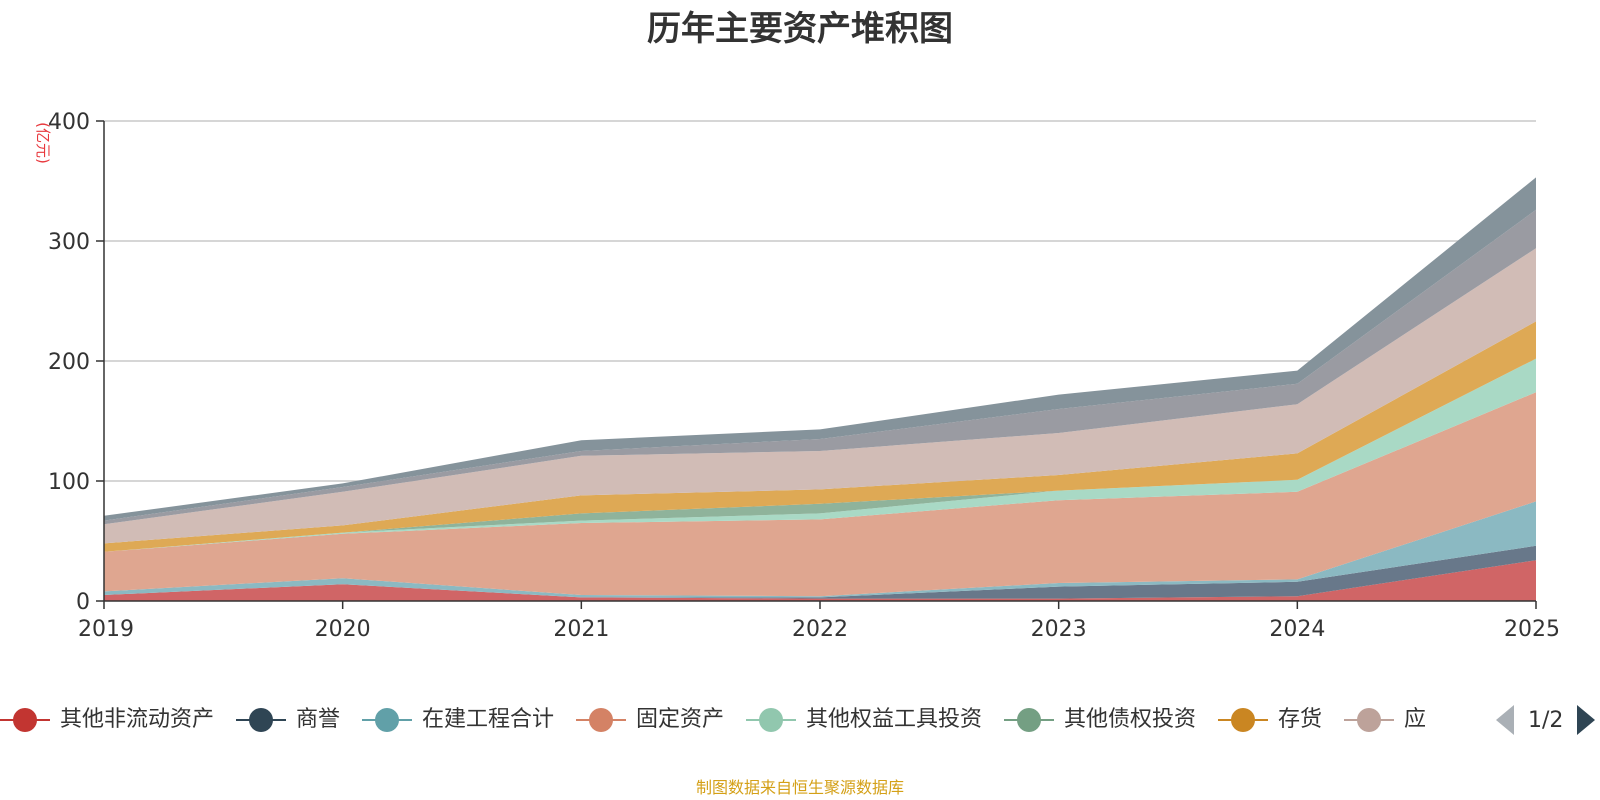  I want to click on chart-title: 历年主要资产堆积图, so click(800, 29).